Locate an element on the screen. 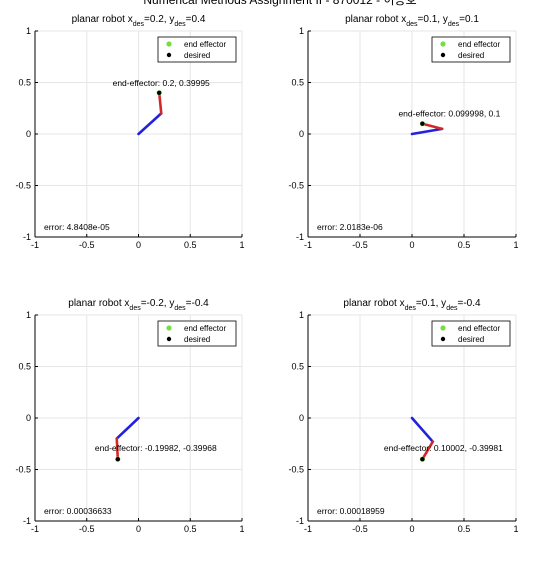 This screenshot has width=560, height=567. error-label: error: 0.00018959 is located at coordinates (351, 511).